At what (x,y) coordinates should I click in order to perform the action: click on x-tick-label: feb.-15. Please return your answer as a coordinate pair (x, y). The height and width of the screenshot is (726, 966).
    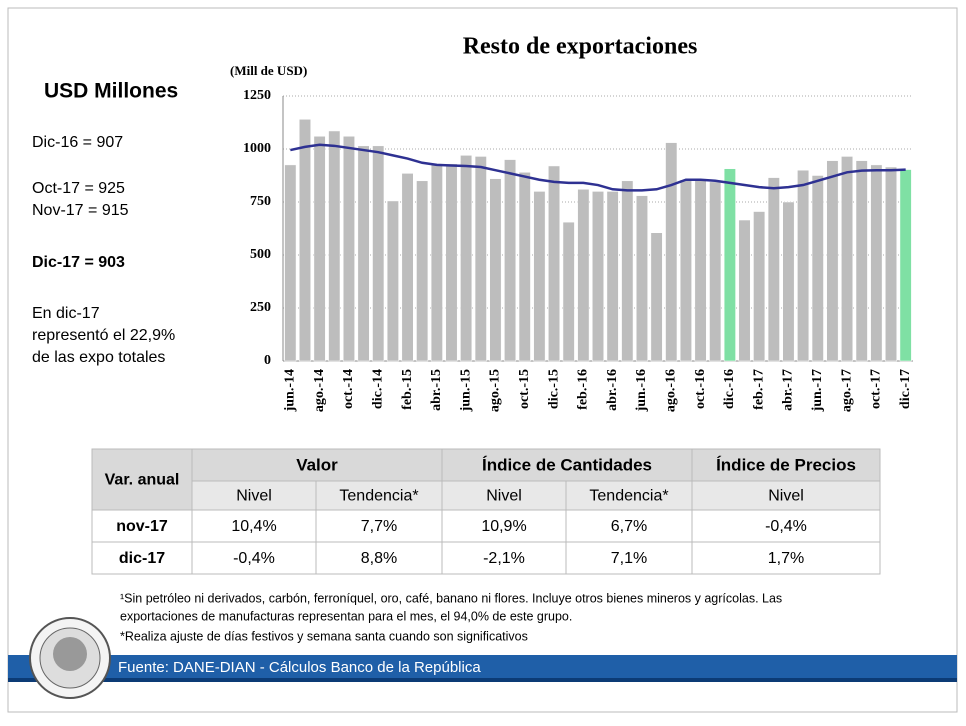
    Looking at the image, I should click on (407, 389).